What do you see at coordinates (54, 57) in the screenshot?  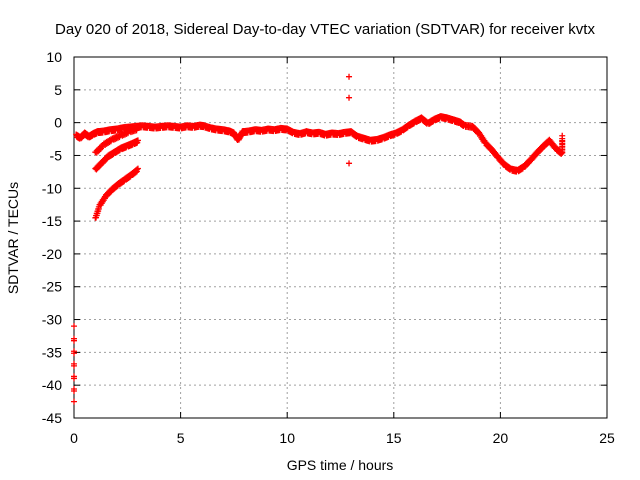 I see `y-tick-label: 10` at bounding box center [54, 57].